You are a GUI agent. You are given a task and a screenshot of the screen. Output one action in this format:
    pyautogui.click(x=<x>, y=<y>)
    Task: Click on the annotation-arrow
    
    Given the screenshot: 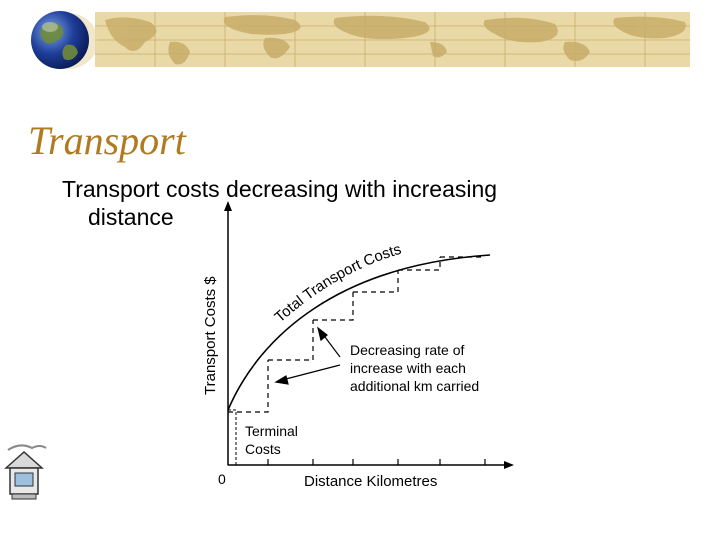 What is the action you would take?
    pyautogui.click(x=311, y=372)
    